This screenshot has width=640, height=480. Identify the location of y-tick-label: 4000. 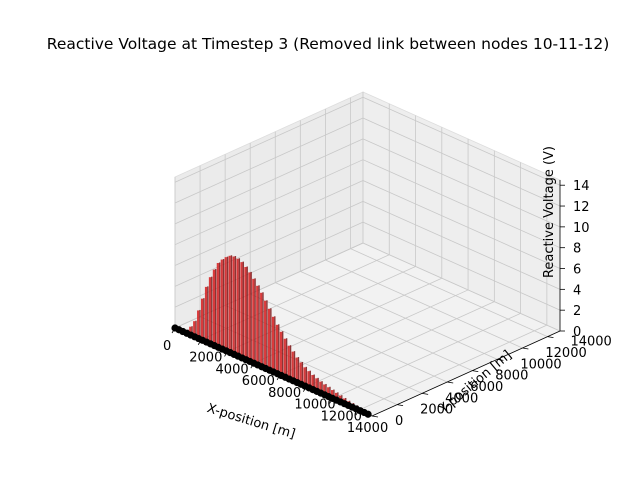
(461, 398).